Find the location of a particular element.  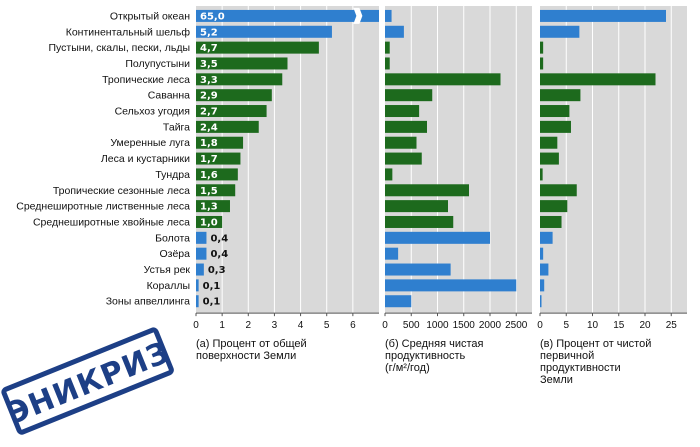

category-label: Сельхоз угодия is located at coordinates (152, 112).